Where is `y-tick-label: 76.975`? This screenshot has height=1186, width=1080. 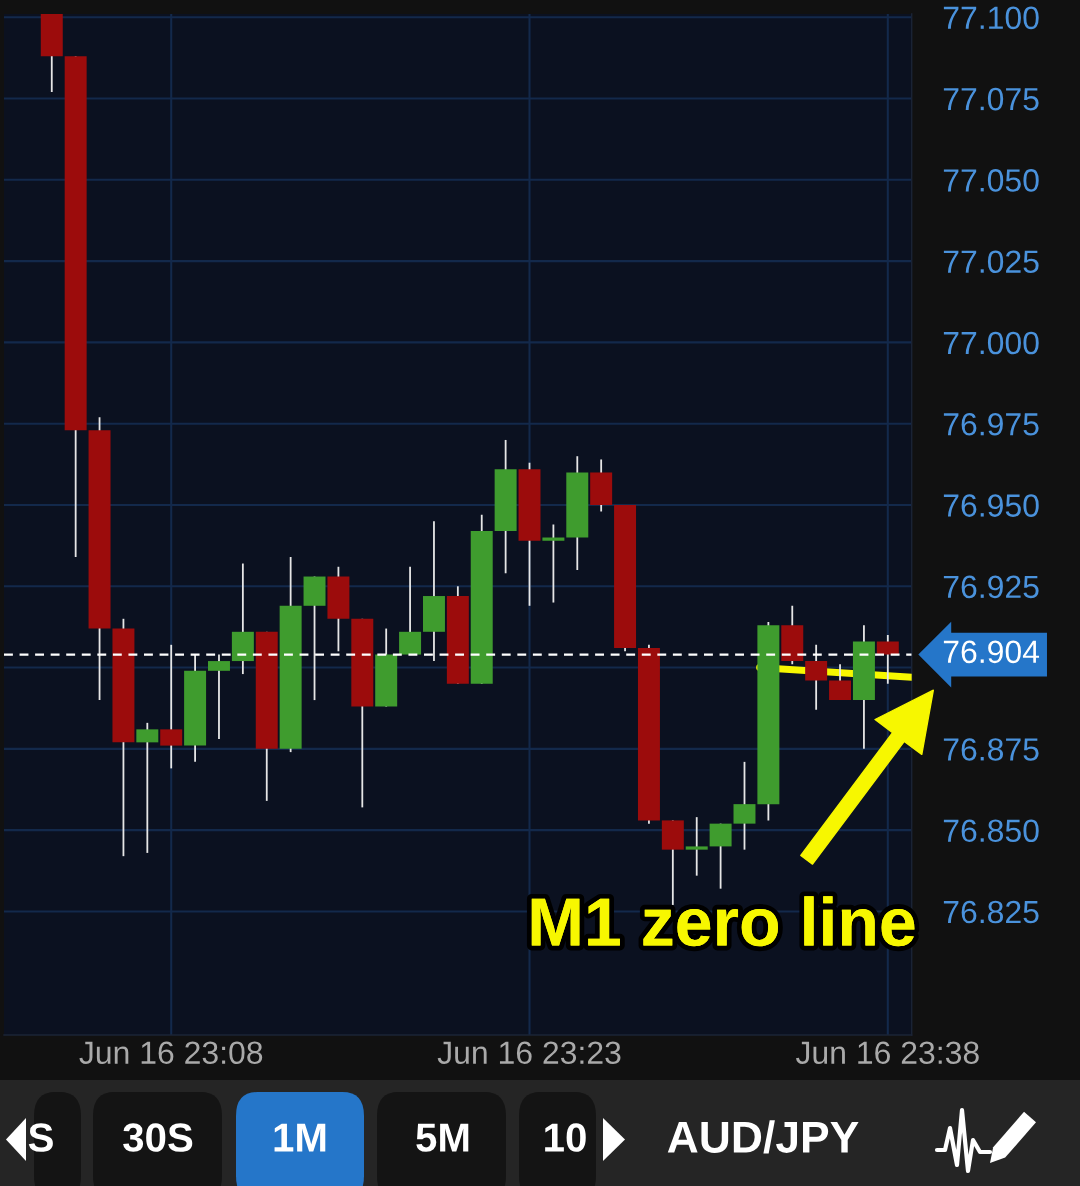 y-tick-label: 76.975 is located at coordinates (991, 424).